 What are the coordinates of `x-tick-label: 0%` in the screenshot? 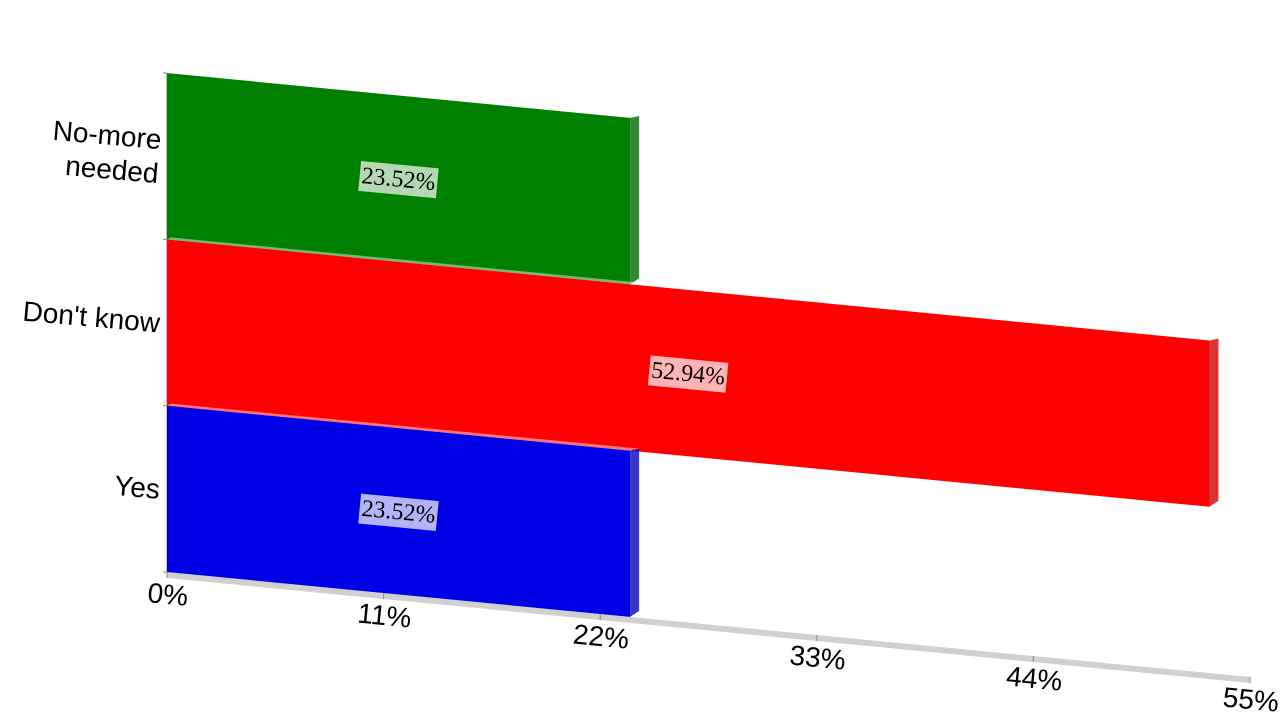 It's located at (167, 594).